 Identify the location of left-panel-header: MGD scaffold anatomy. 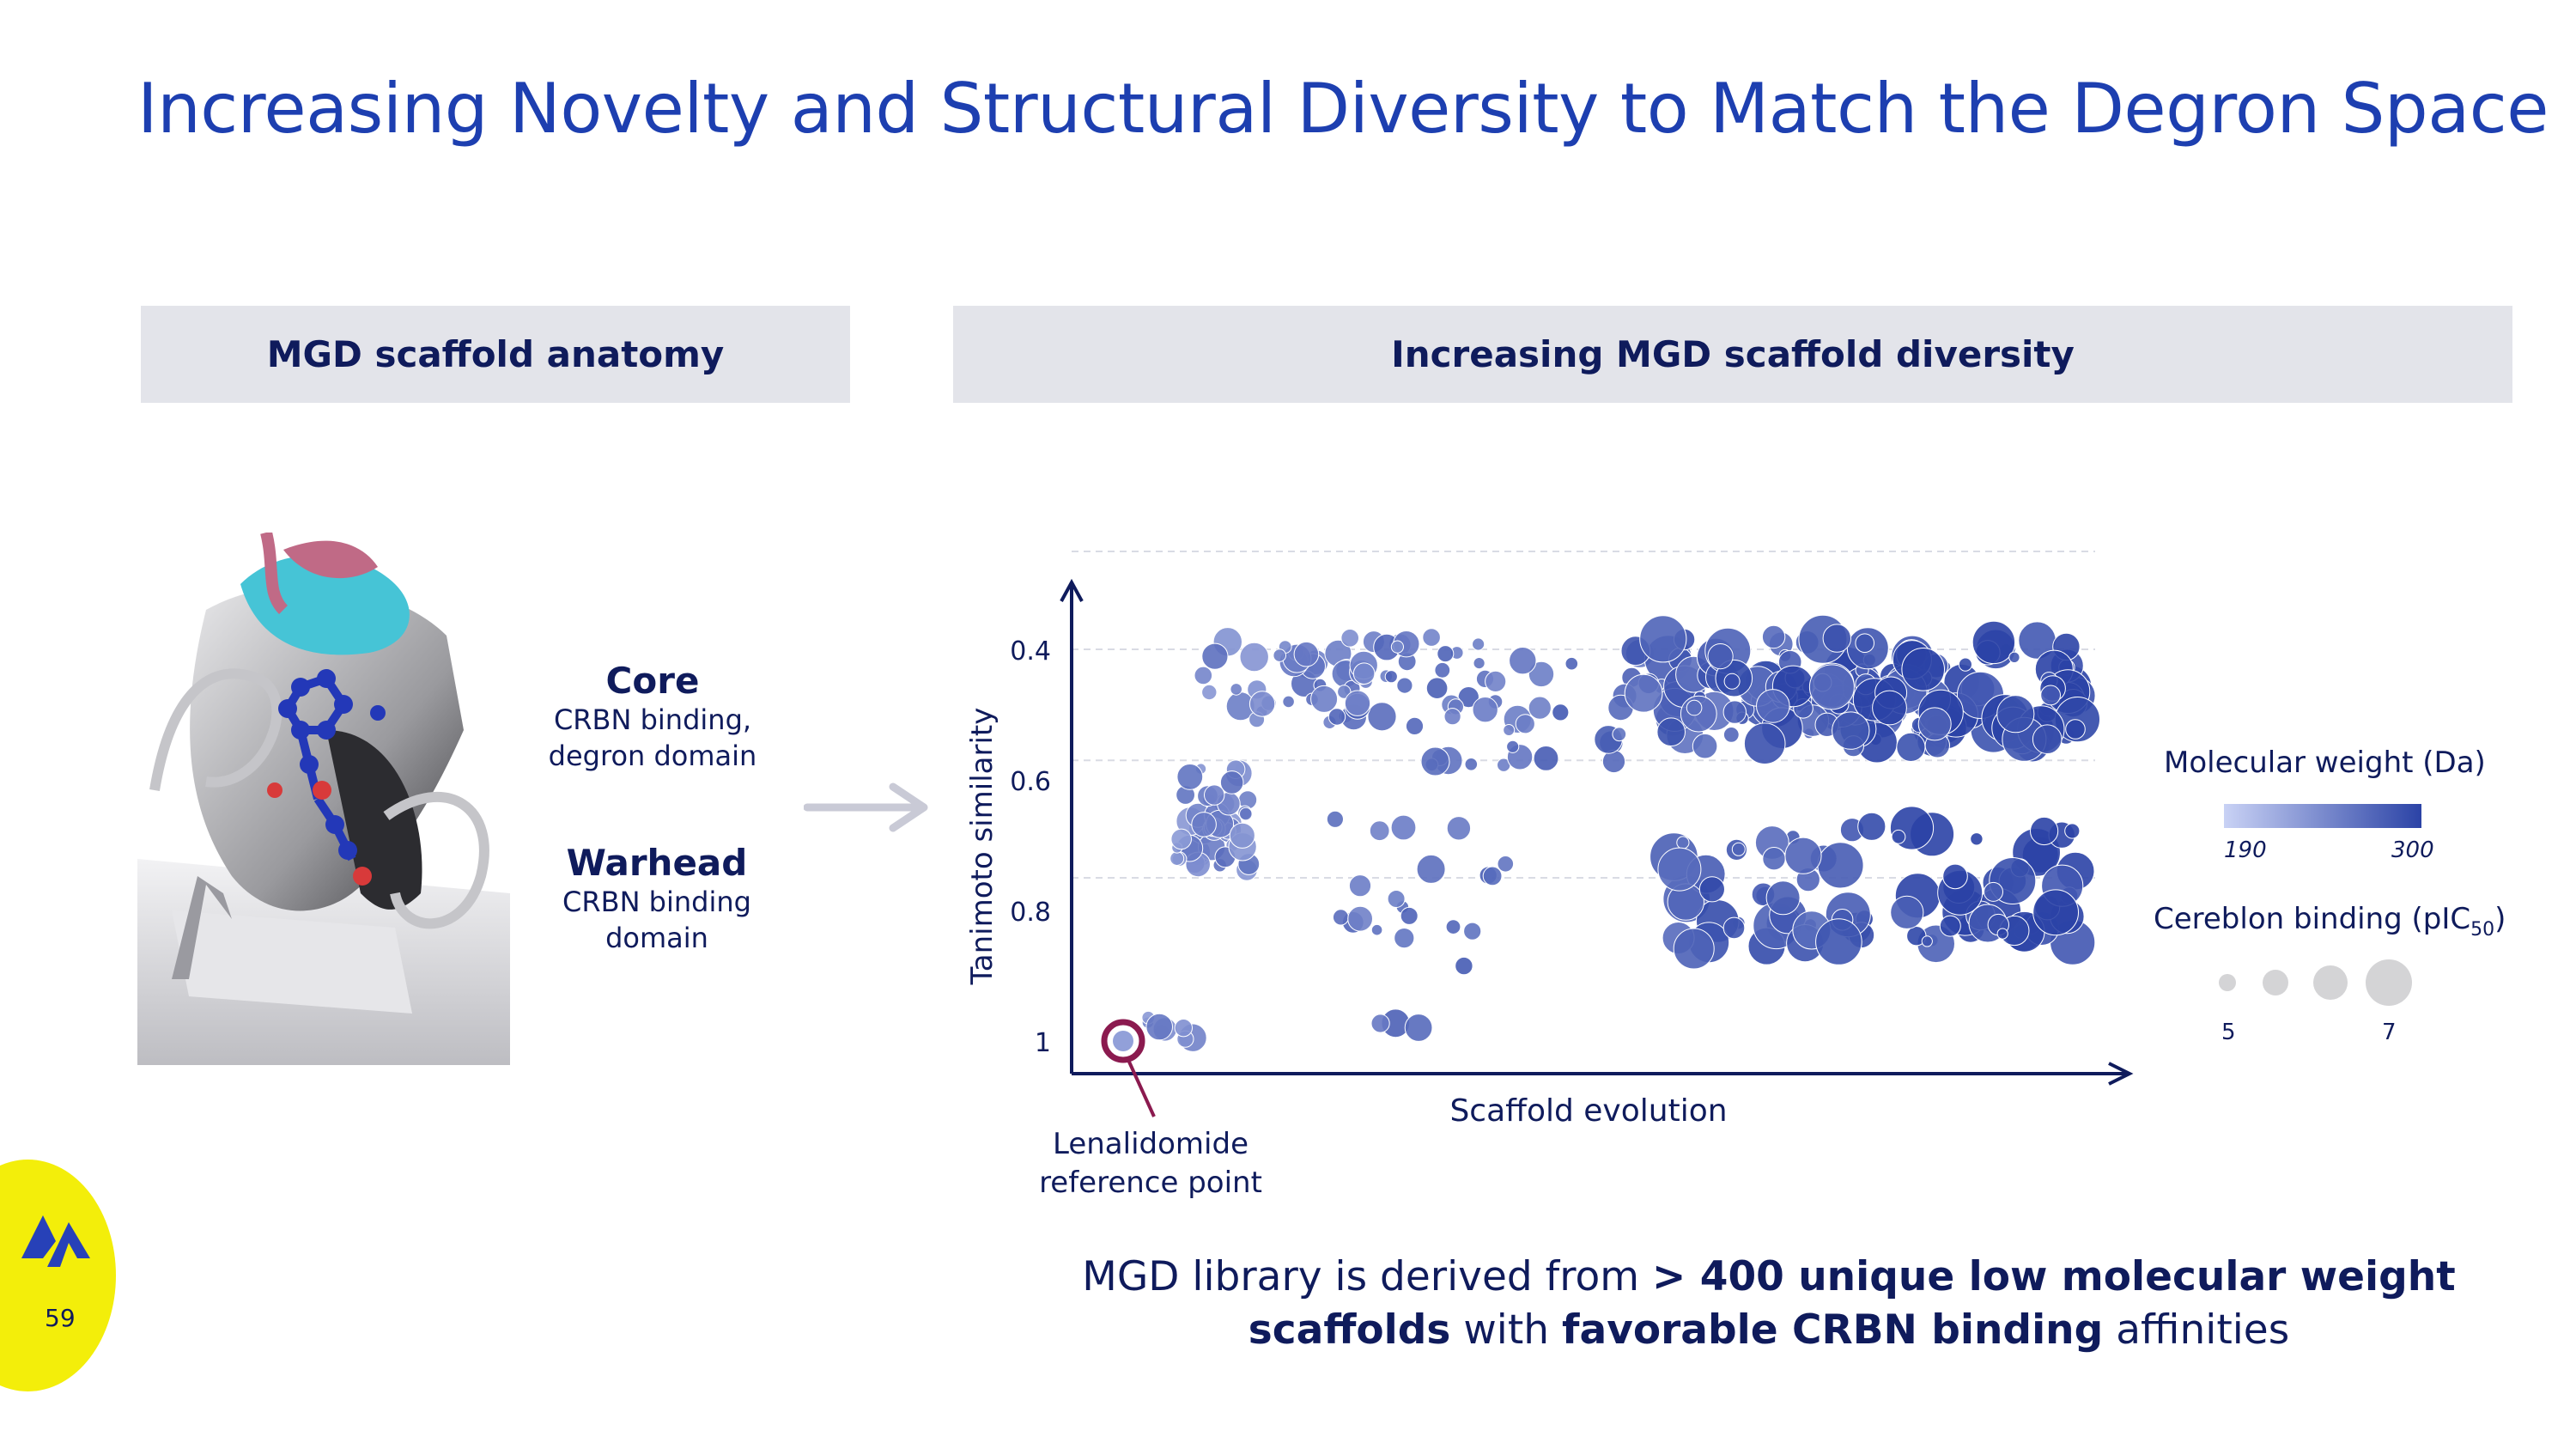
(496, 354).